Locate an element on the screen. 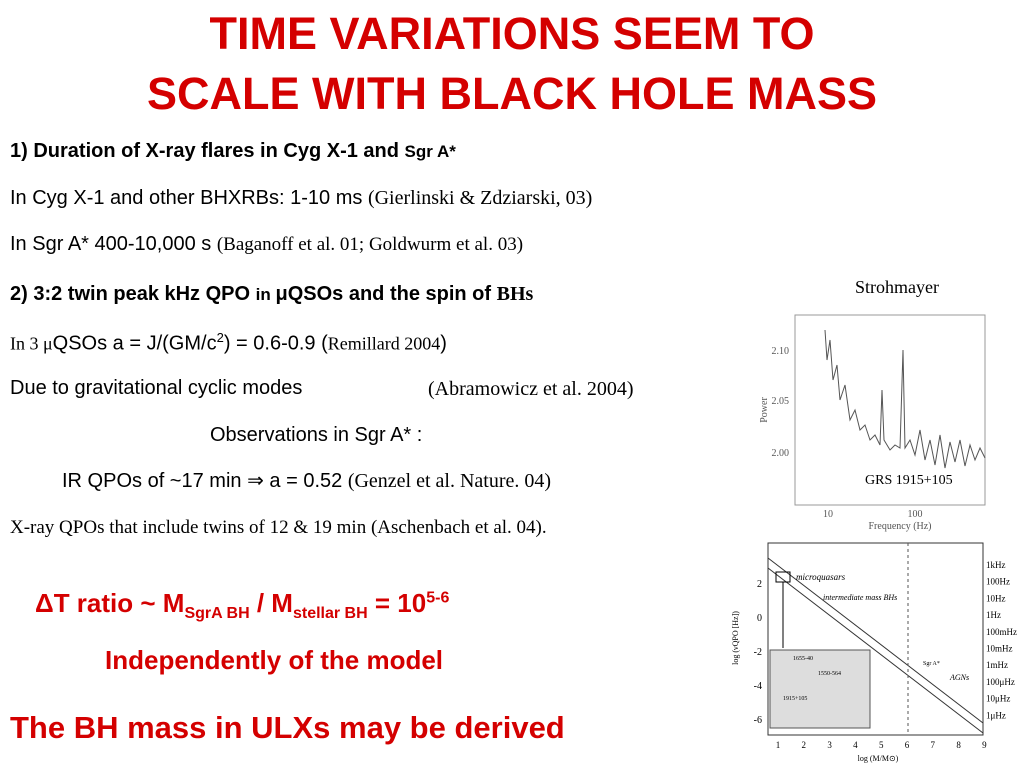  citation: (Abramowicz et al. 2004) is located at coordinates (531, 389).